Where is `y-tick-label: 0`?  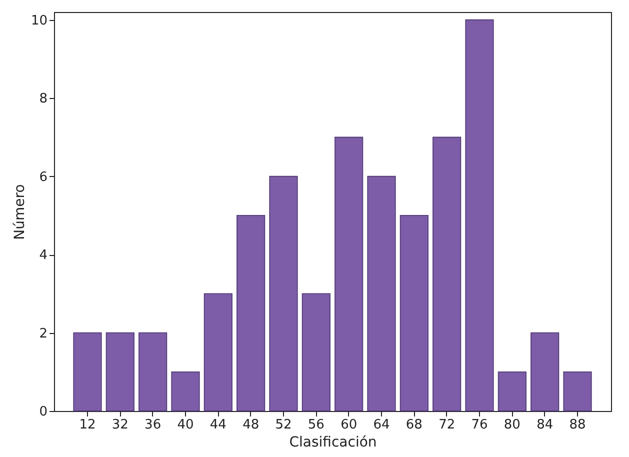
y-tick-label: 0 is located at coordinates (43, 412).